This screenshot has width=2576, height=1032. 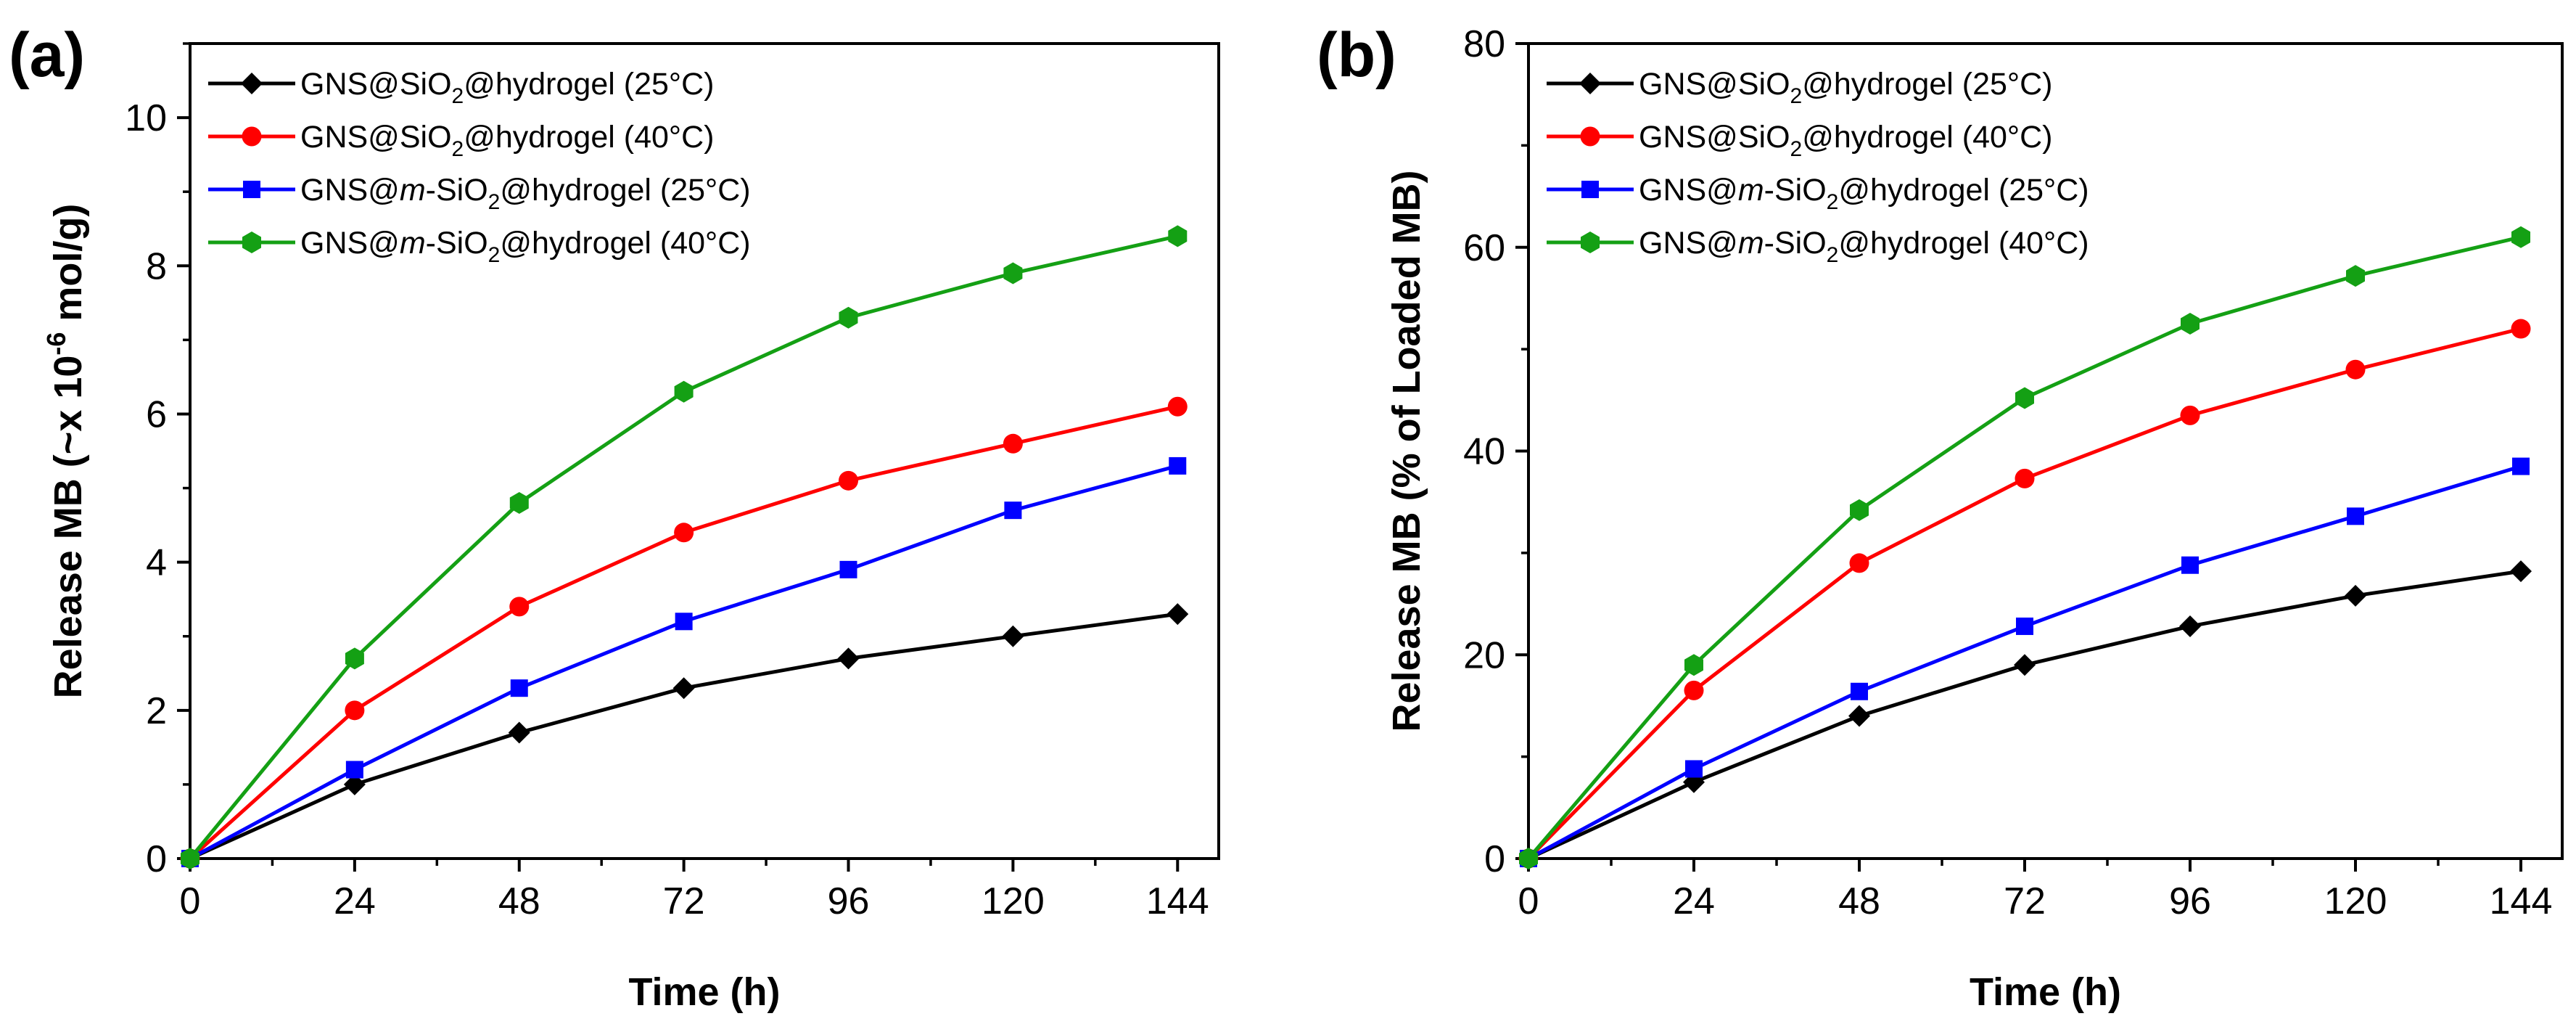 What do you see at coordinates (1845, 87) in the screenshot?
I see `panel-b-legend-entry: GNS@SiO2@hydrogel (25°C)` at bounding box center [1845, 87].